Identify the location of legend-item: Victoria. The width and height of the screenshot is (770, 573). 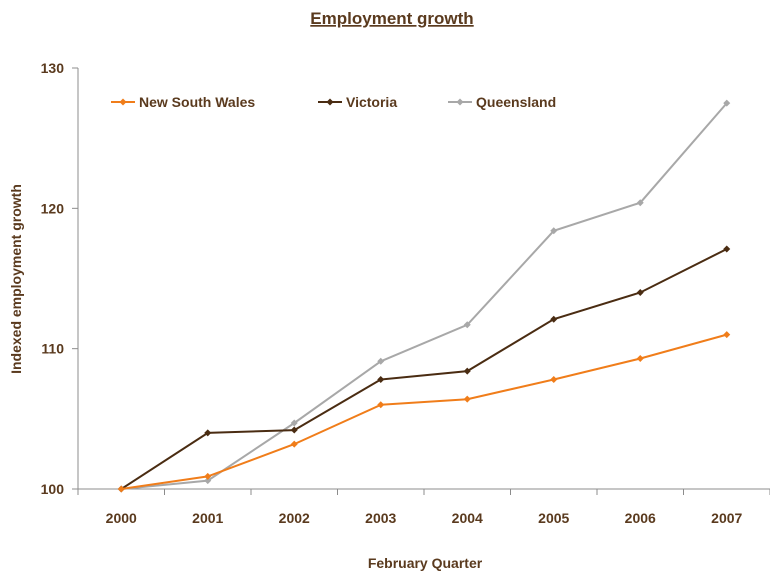
(357, 102).